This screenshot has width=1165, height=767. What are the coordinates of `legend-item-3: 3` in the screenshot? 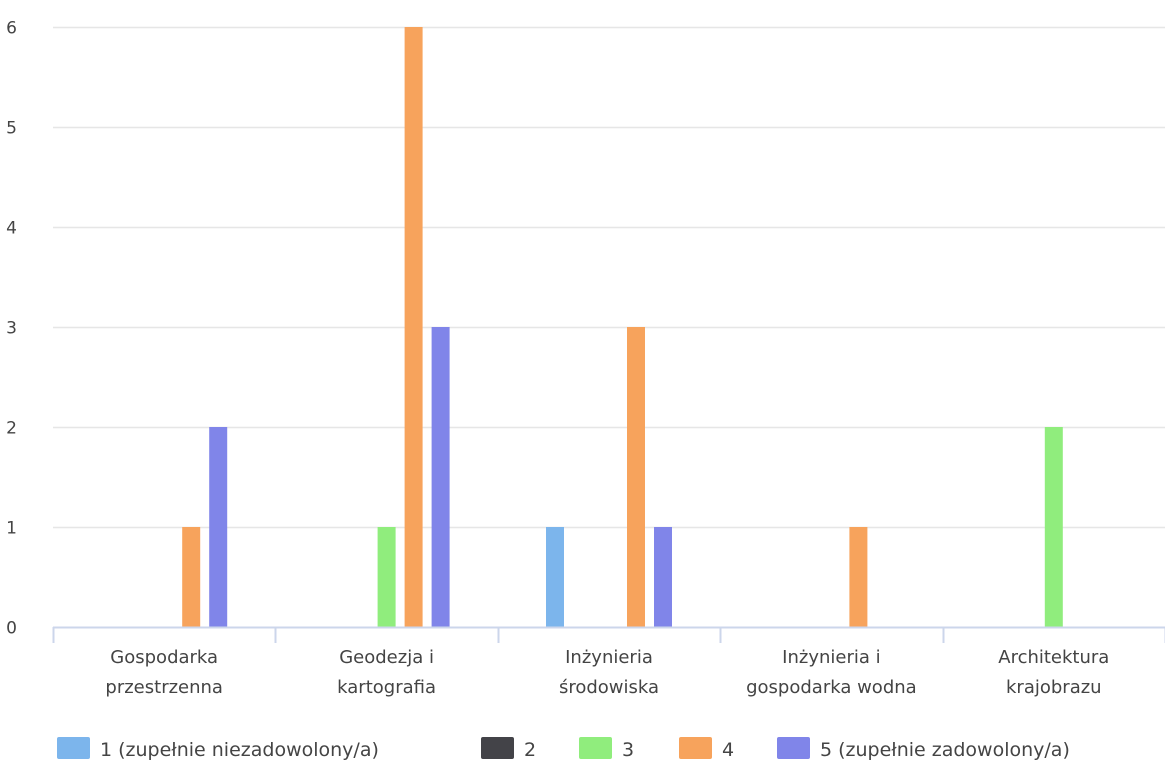 It's located at (606, 749).